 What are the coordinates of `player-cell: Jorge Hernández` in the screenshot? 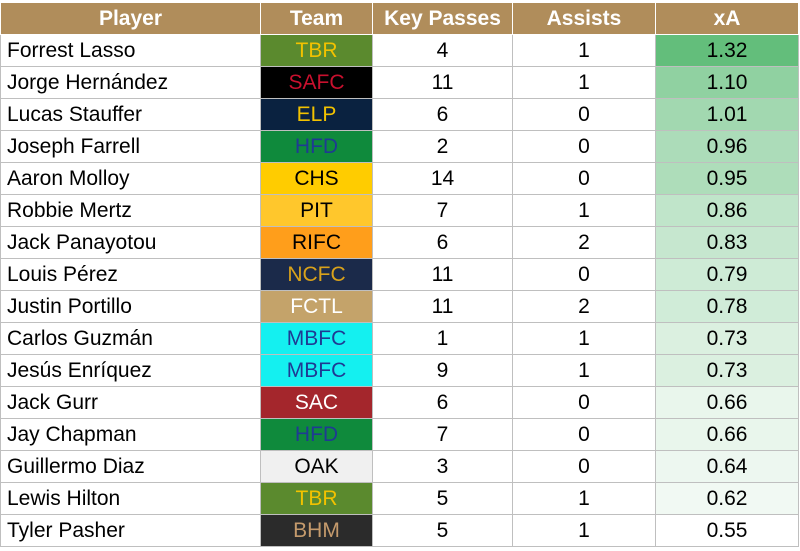 It's located at (130, 82).